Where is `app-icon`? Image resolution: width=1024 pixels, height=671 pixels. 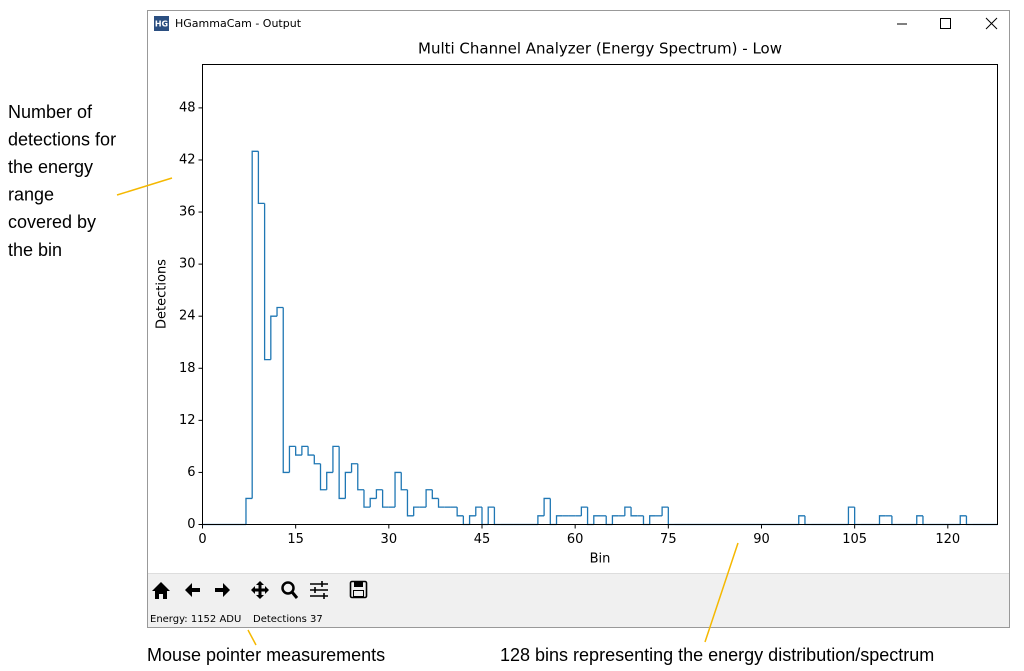 app-icon is located at coordinates (161, 23).